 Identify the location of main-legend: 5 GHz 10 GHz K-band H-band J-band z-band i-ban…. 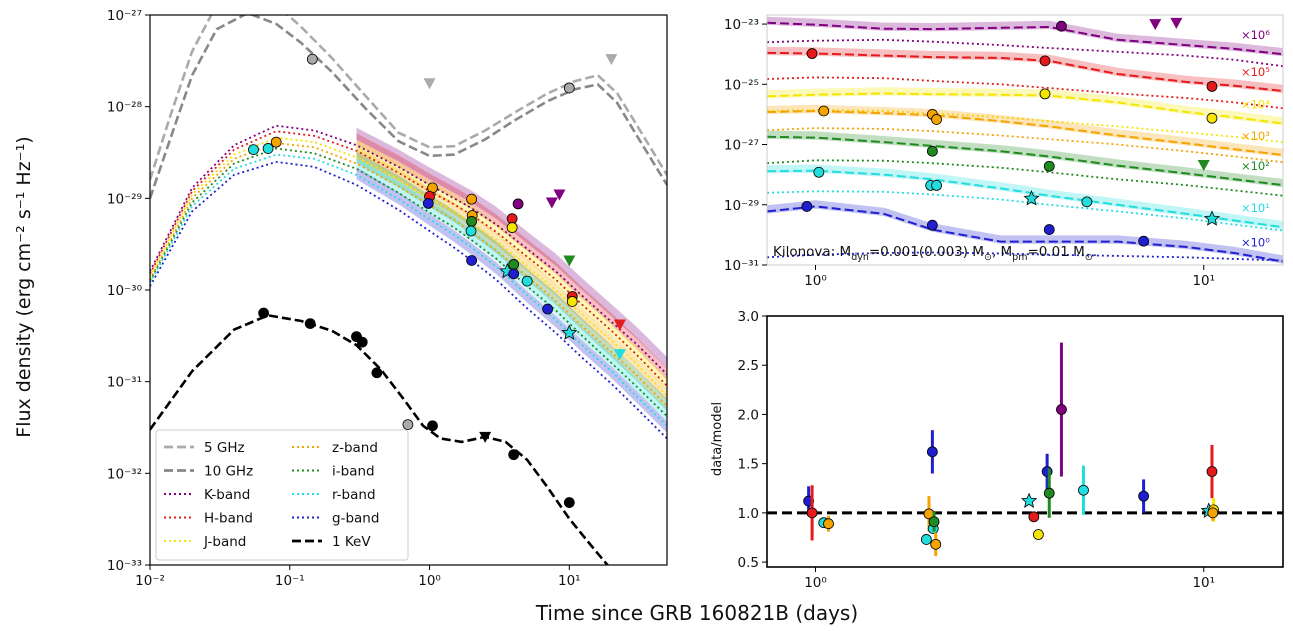
(282, 495).